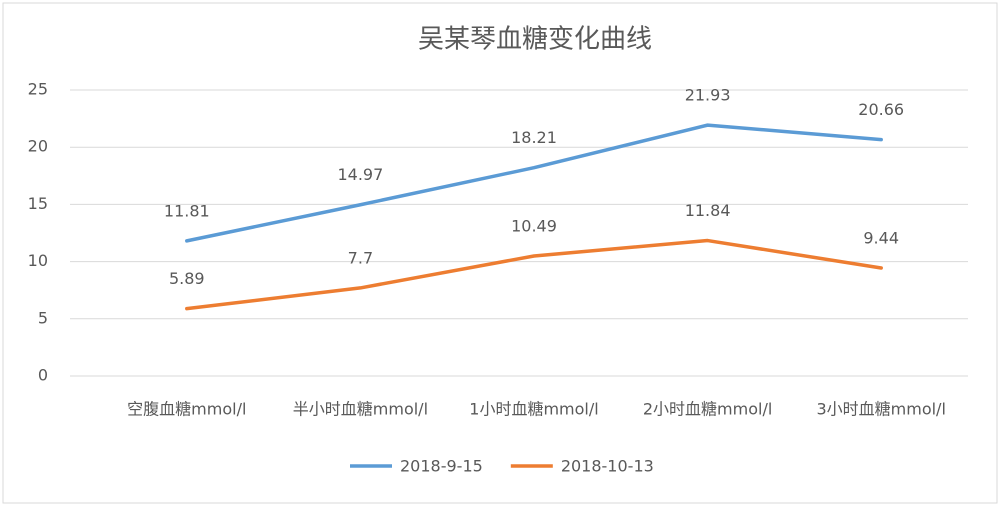 The image size is (1000, 506). What do you see at coordinates (43, 375) in the screenshot?
I see `y-tick-label: 0` at bounding box center [43, 375].